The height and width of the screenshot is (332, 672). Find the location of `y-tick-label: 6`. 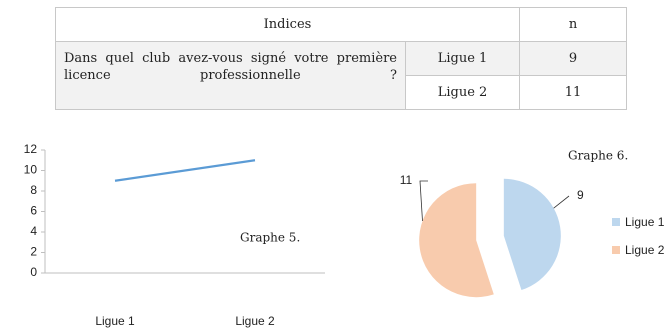

y-tick-label: 6 is located at coordinates (33, 211).